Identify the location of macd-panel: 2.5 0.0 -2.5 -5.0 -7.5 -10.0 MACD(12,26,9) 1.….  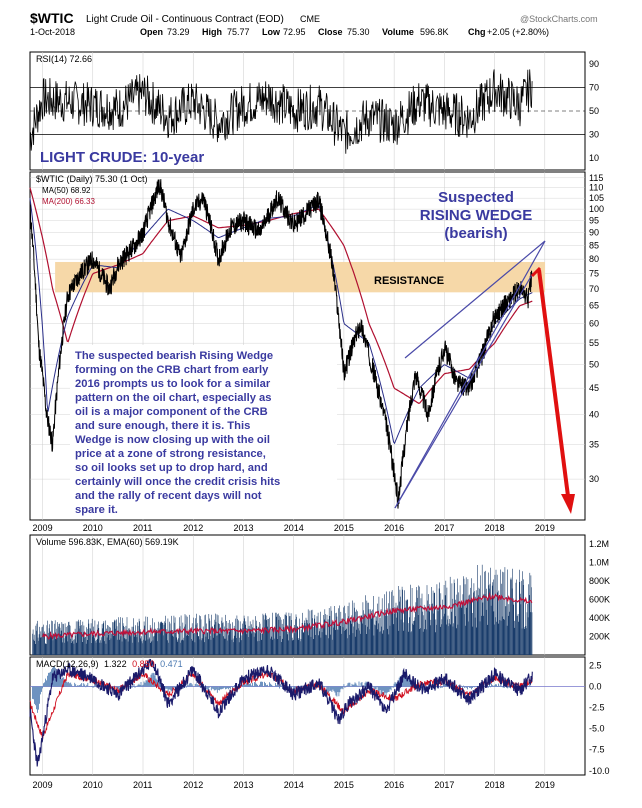
(319, 716).